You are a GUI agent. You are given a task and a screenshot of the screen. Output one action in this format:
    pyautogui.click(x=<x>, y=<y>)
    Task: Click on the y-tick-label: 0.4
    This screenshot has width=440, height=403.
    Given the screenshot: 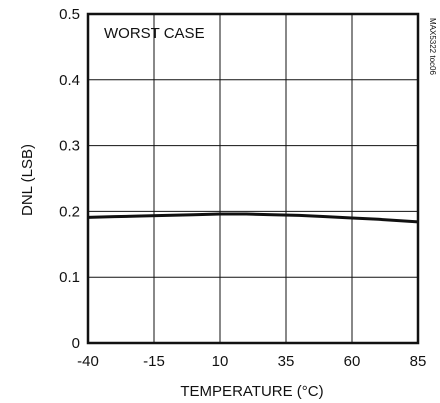 What is the action you would take?
    pyautogui.click(x=69, y=80)
    